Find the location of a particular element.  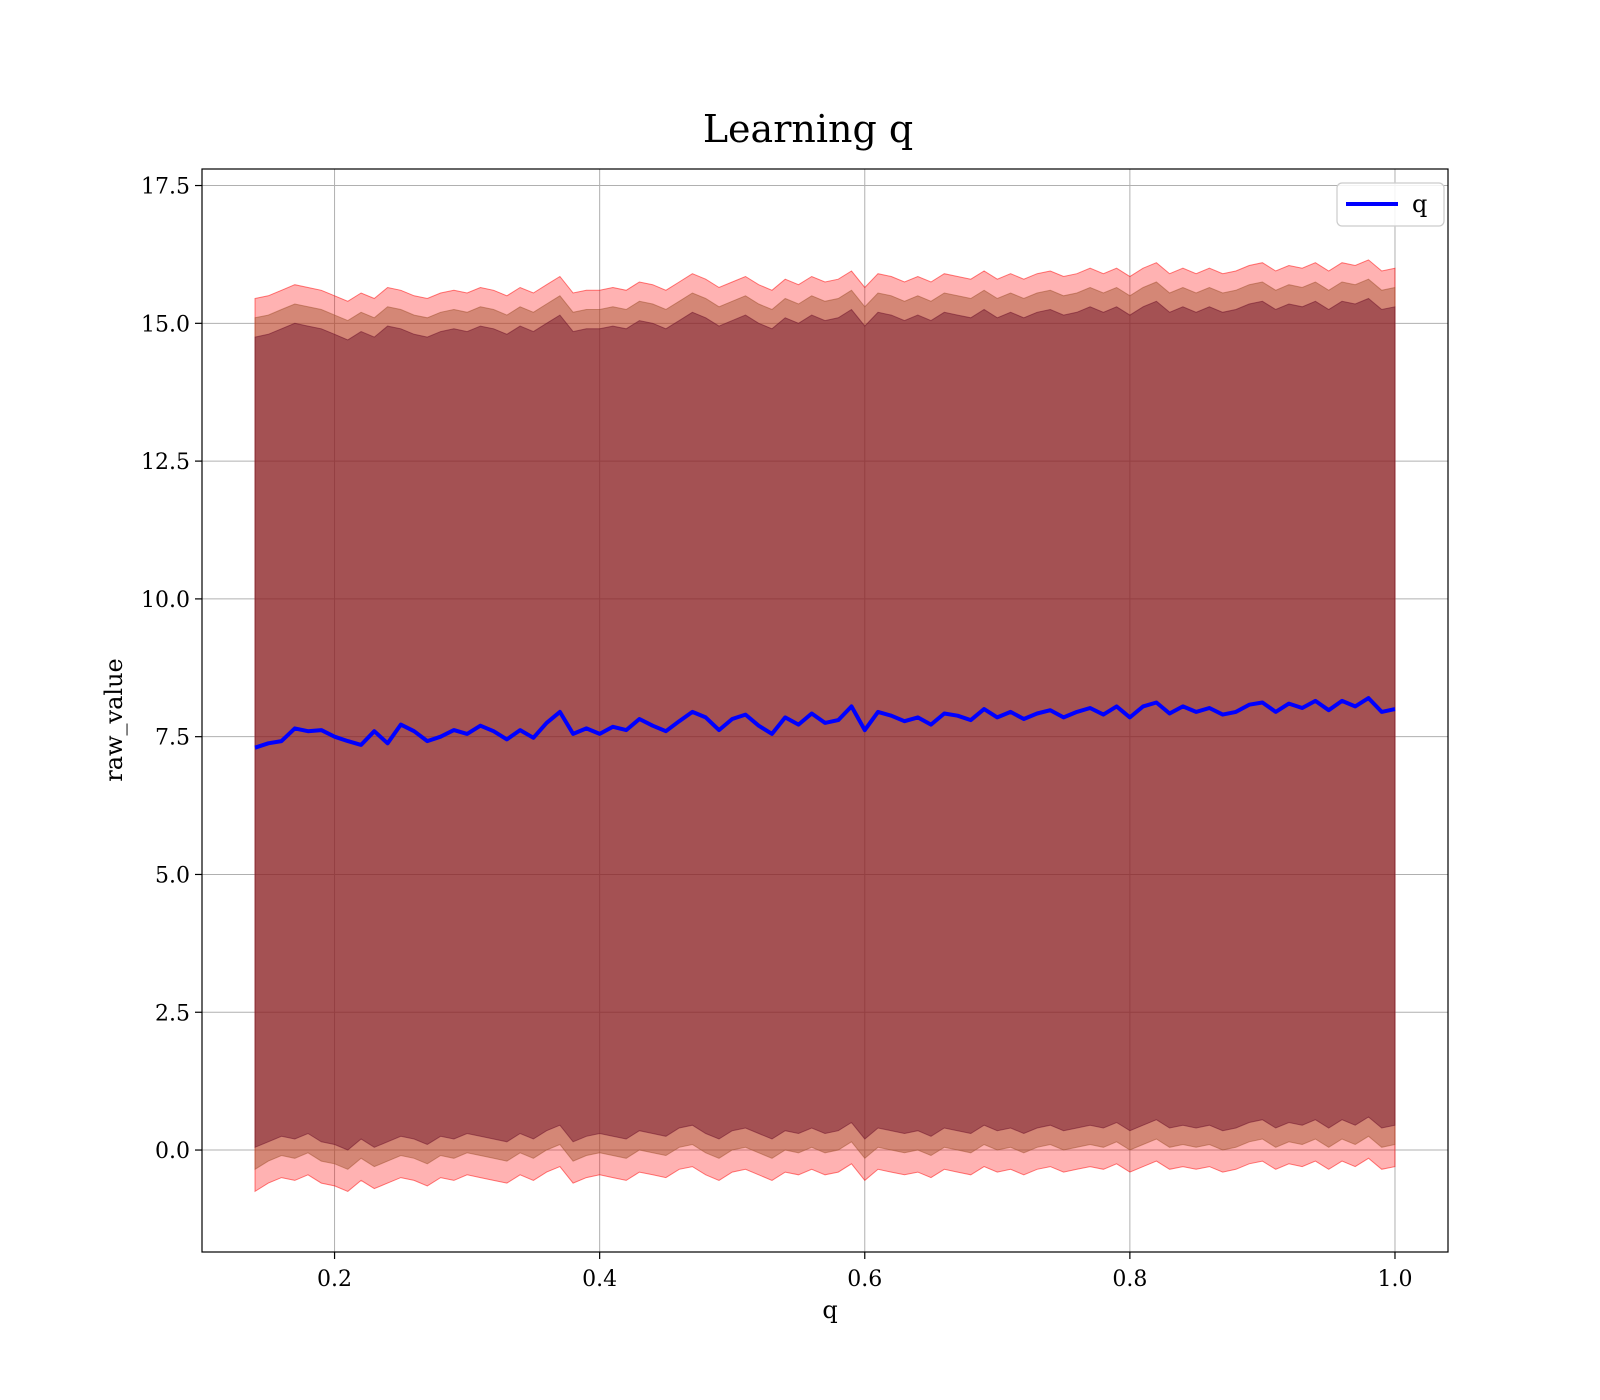

chart-title: Learning q is located at coordinates (808, 129).